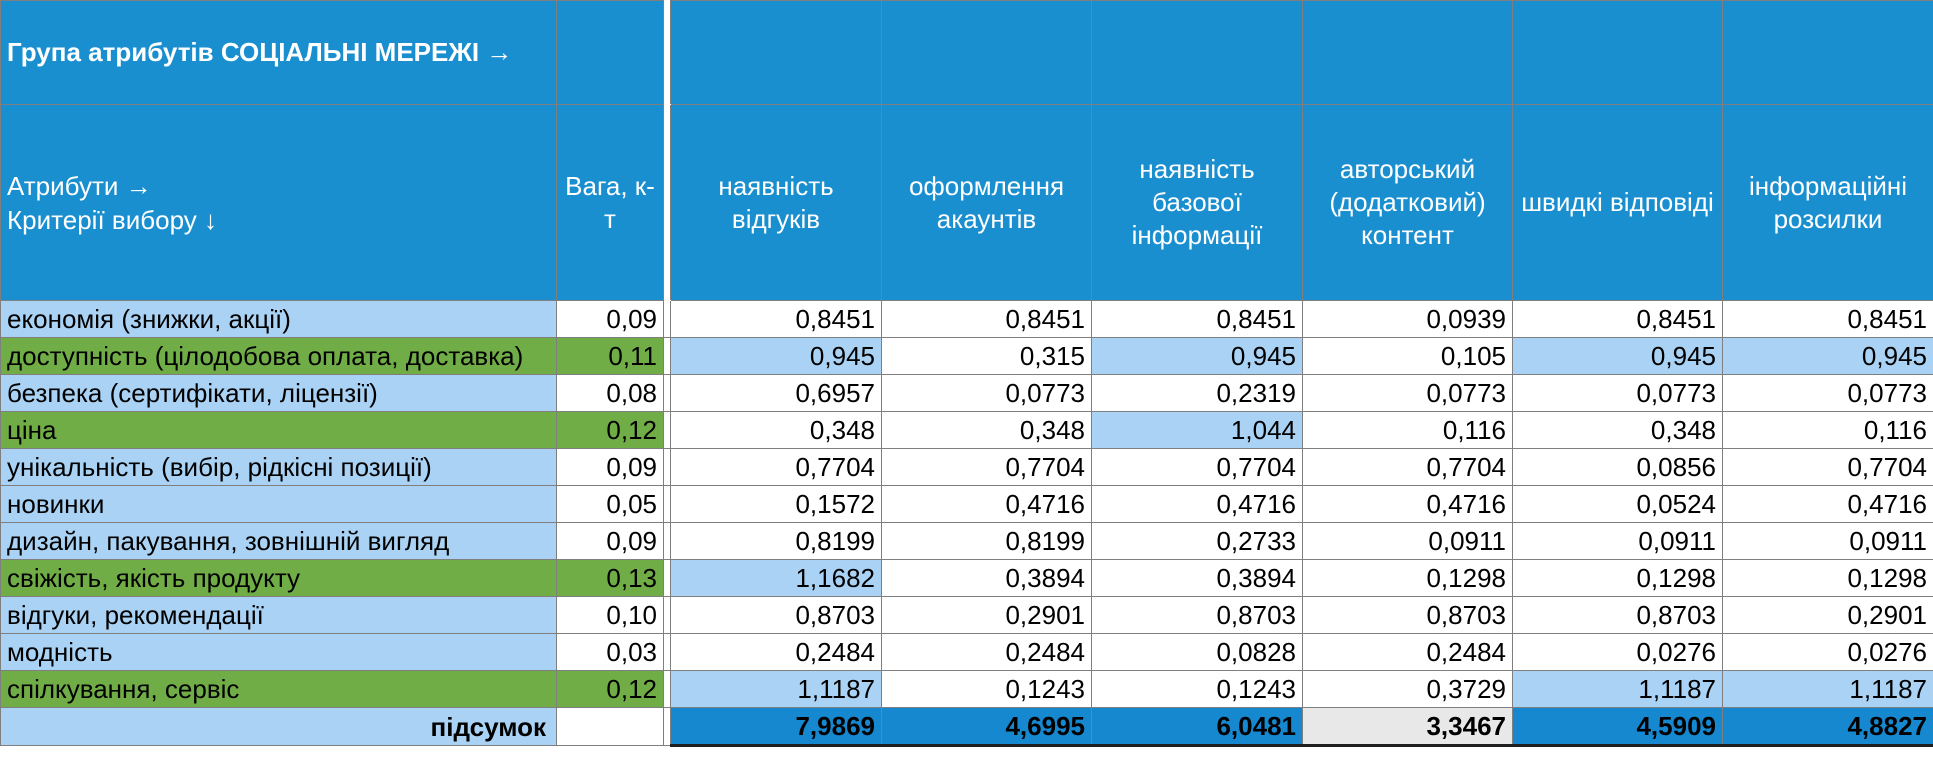 The height and width of the screenshot is (759, 1933). I want to click on value-cell: 0,6957, so click(776, 393).